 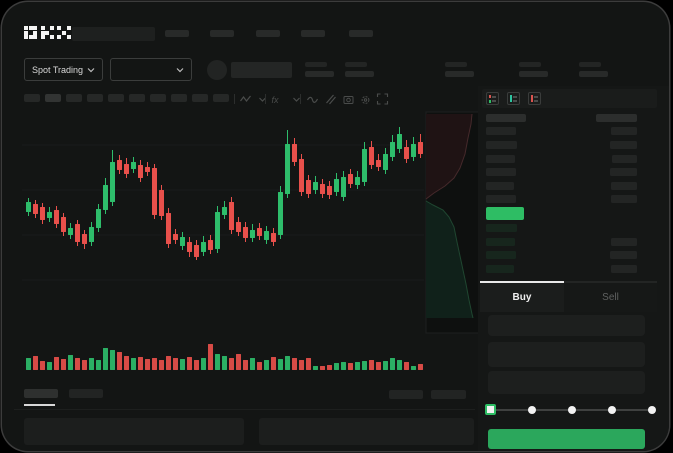 What do you see at coordinates (31, 33) in the screenshot?
I see `logo-letter-o` at bounding box center [31, 33].